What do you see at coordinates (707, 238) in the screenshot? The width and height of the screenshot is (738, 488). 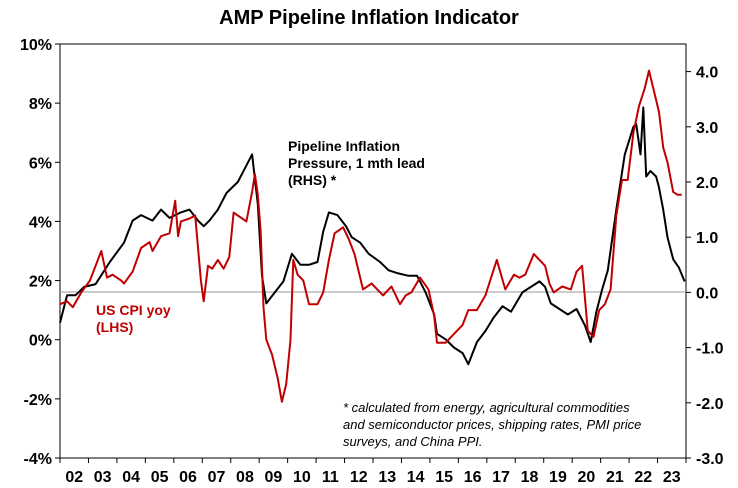 I see `right-tick-label: 1.0` at bounding box center [707, 238].